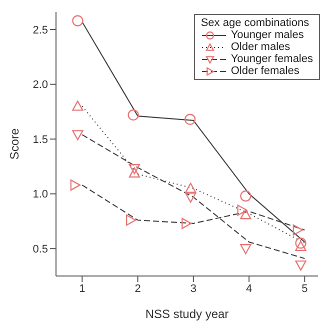  Describe the element at coordinates (193, 288) in the screenshot. I see `x-tick-label: 3` at that location.